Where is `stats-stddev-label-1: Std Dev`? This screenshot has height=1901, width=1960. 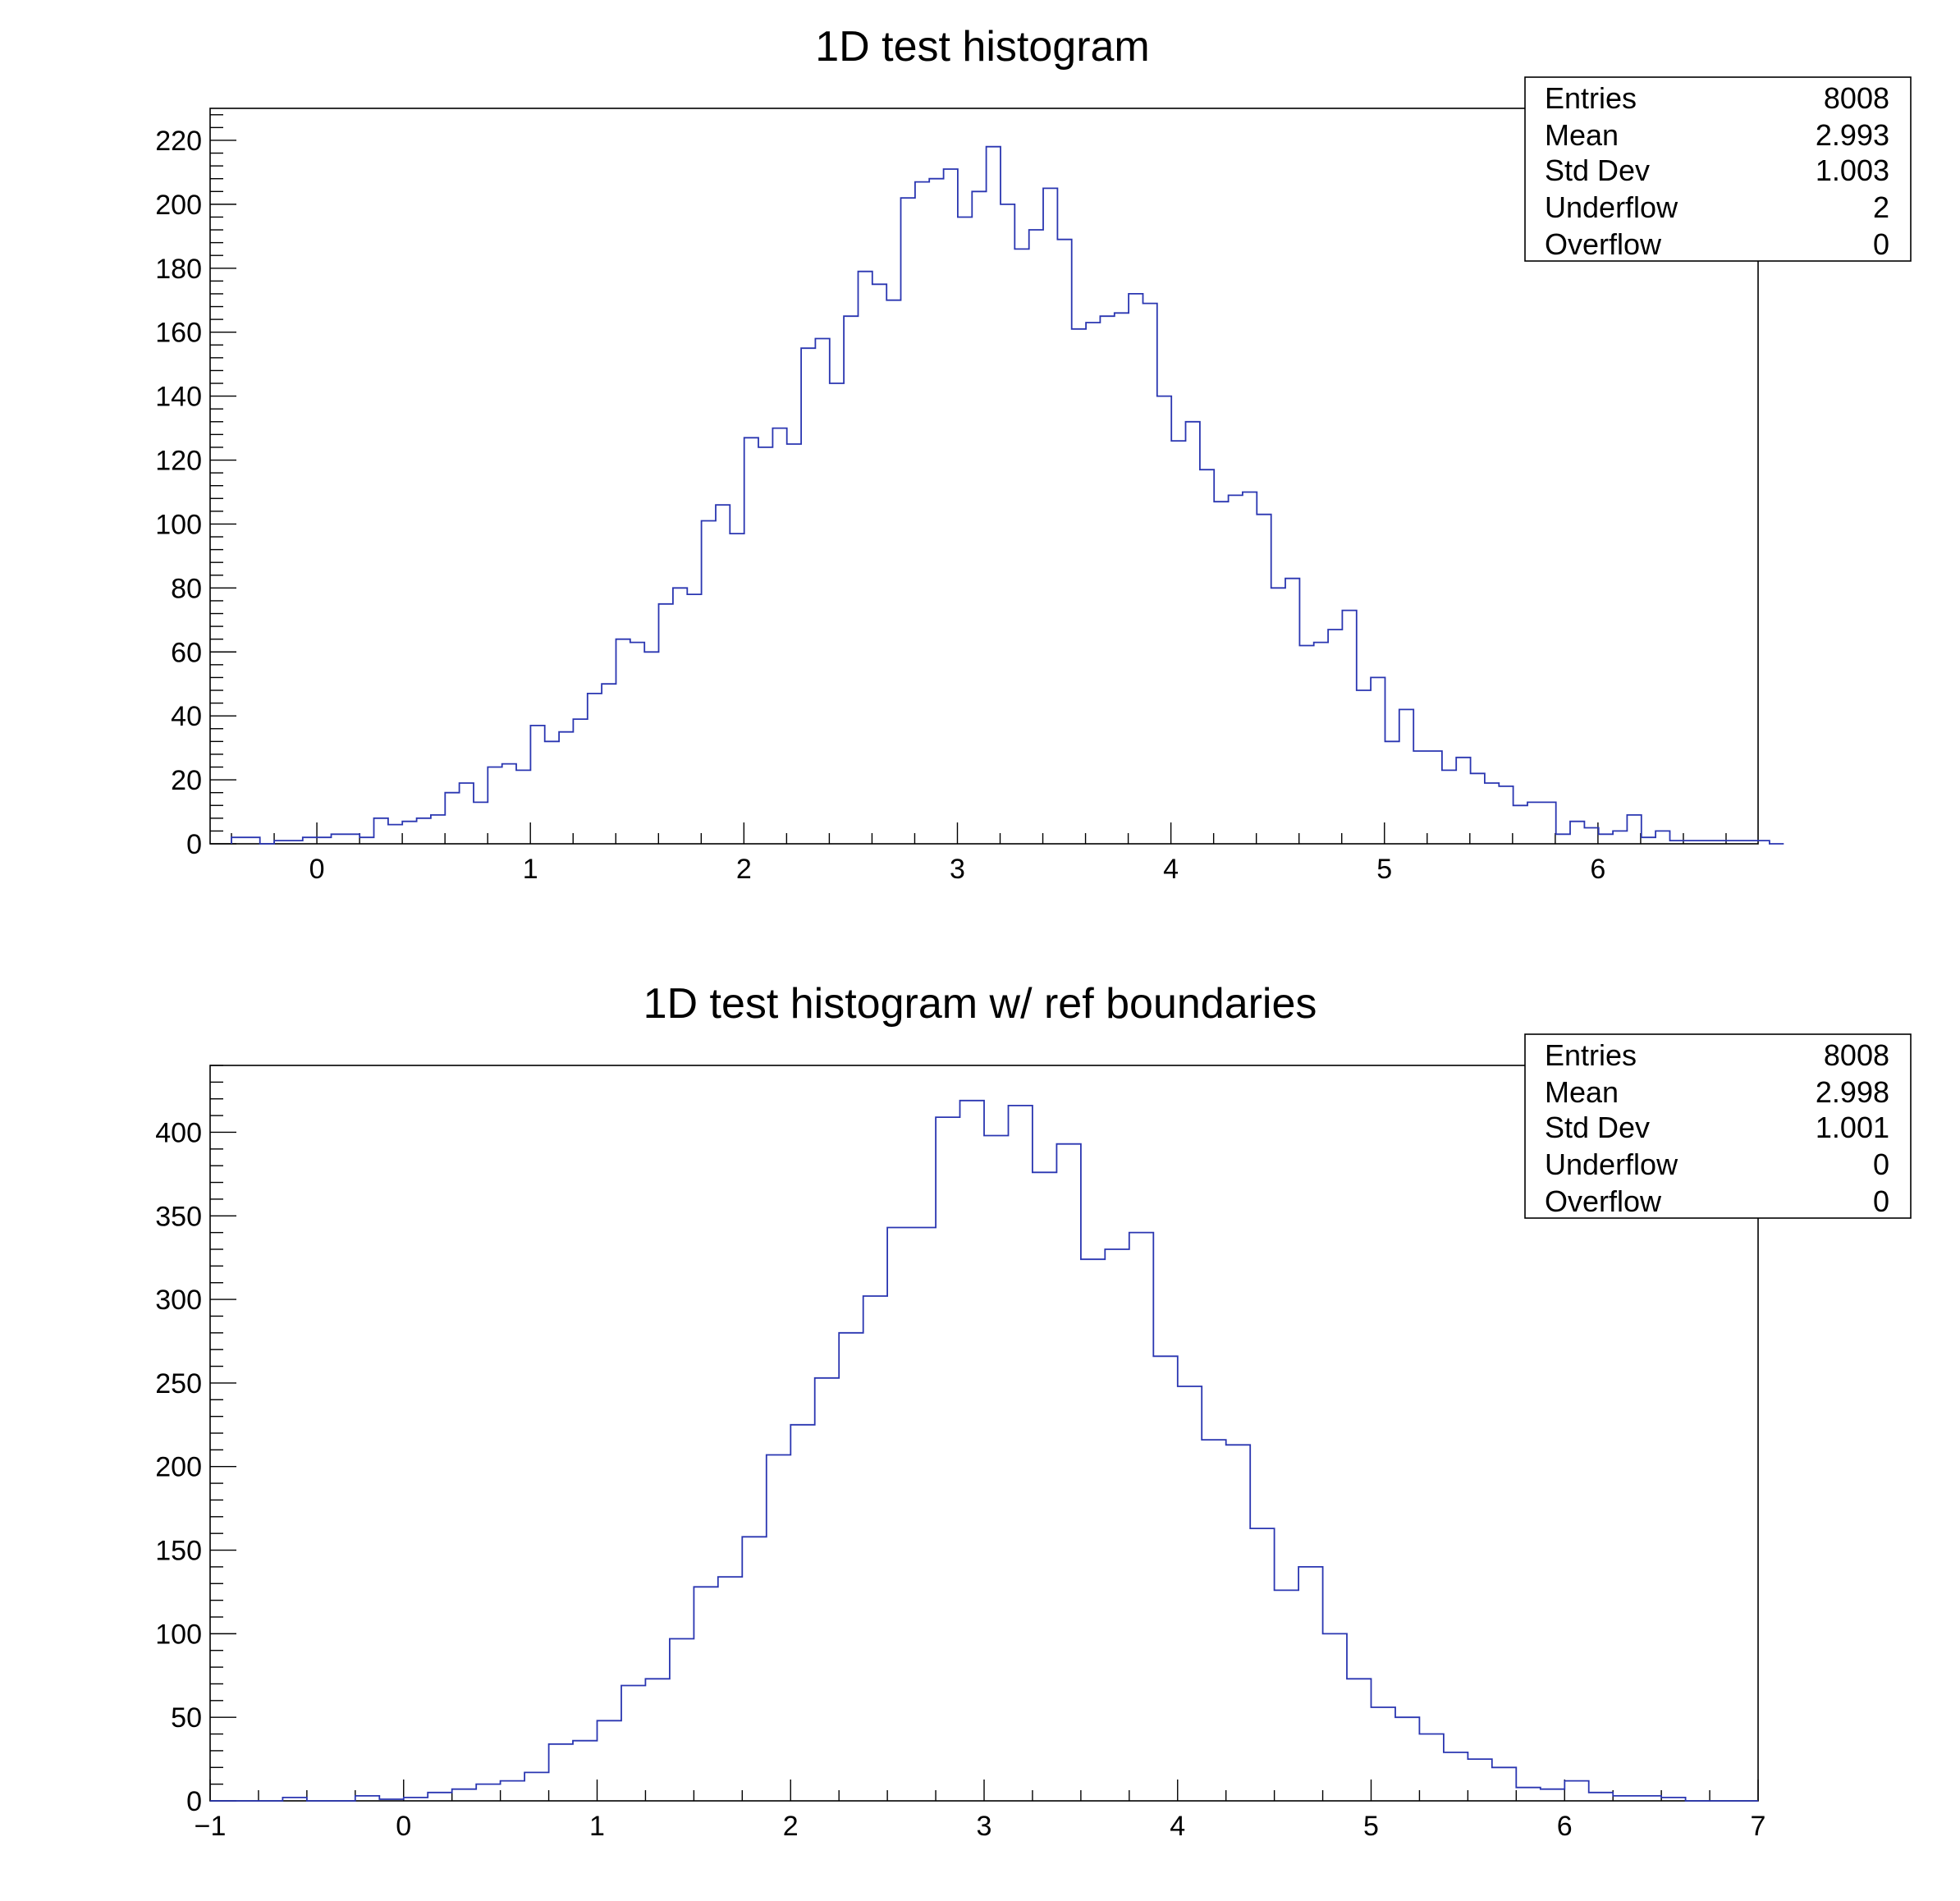 stats-stddev-label-1: Std Dev is located at coordinates (1597, 170).